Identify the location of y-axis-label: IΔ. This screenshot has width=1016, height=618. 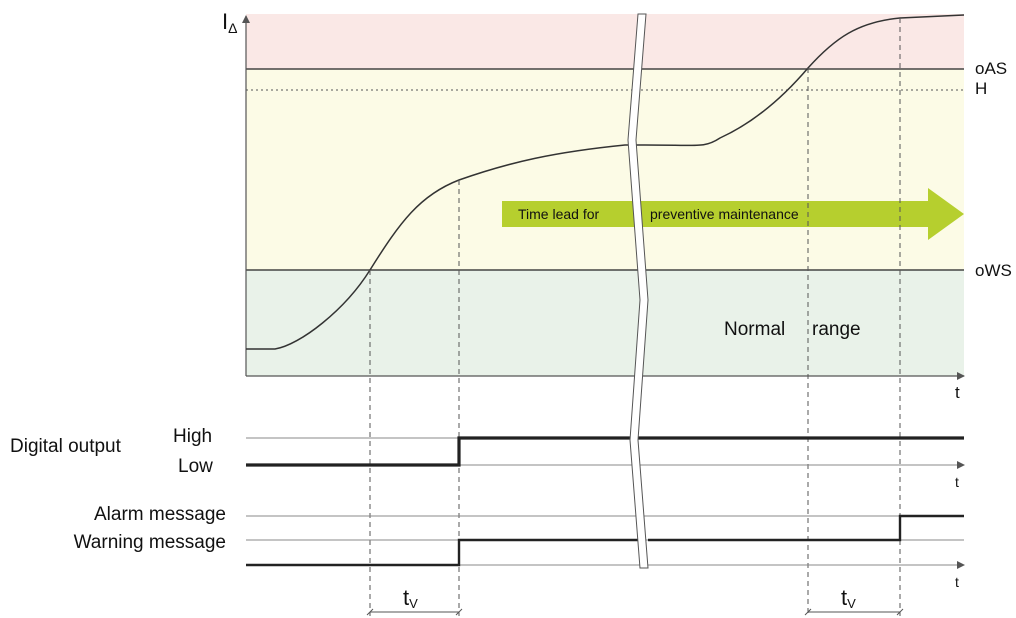
(229, 22).